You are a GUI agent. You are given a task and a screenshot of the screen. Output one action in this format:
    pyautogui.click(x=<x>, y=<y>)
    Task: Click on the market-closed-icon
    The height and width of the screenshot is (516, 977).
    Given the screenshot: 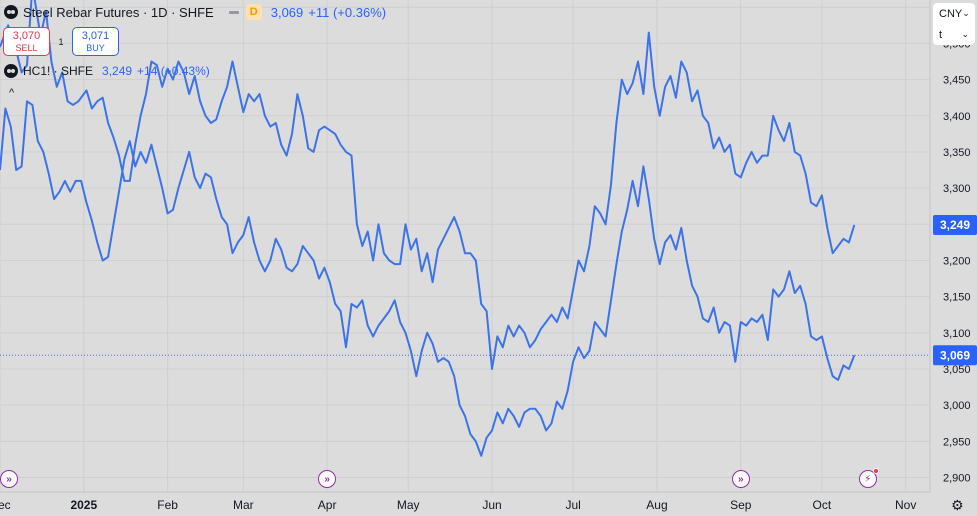 What is the action you would take?
    pyautogui.click(x=234, y=12)
    